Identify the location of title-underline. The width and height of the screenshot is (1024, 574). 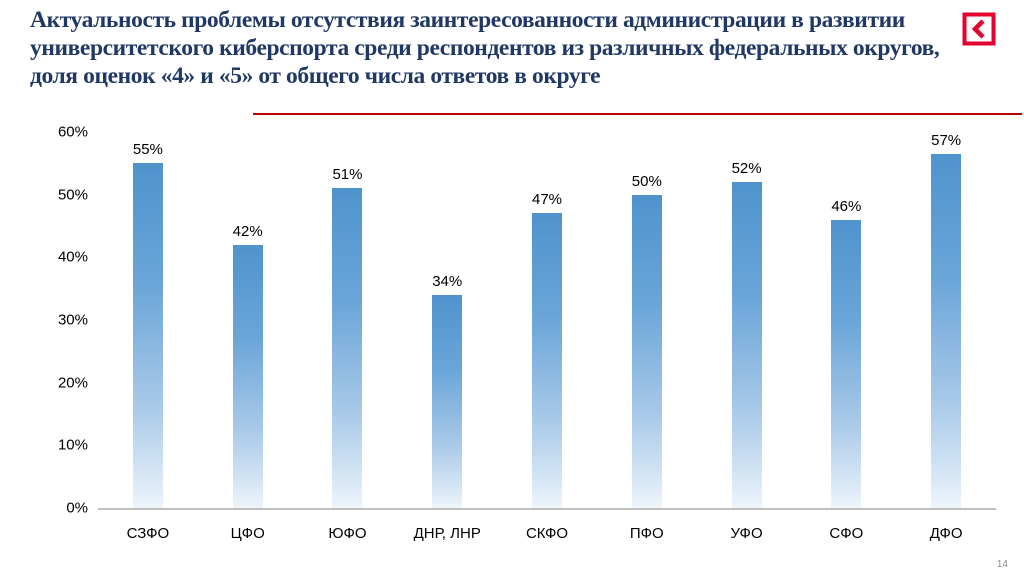
(637, 114).